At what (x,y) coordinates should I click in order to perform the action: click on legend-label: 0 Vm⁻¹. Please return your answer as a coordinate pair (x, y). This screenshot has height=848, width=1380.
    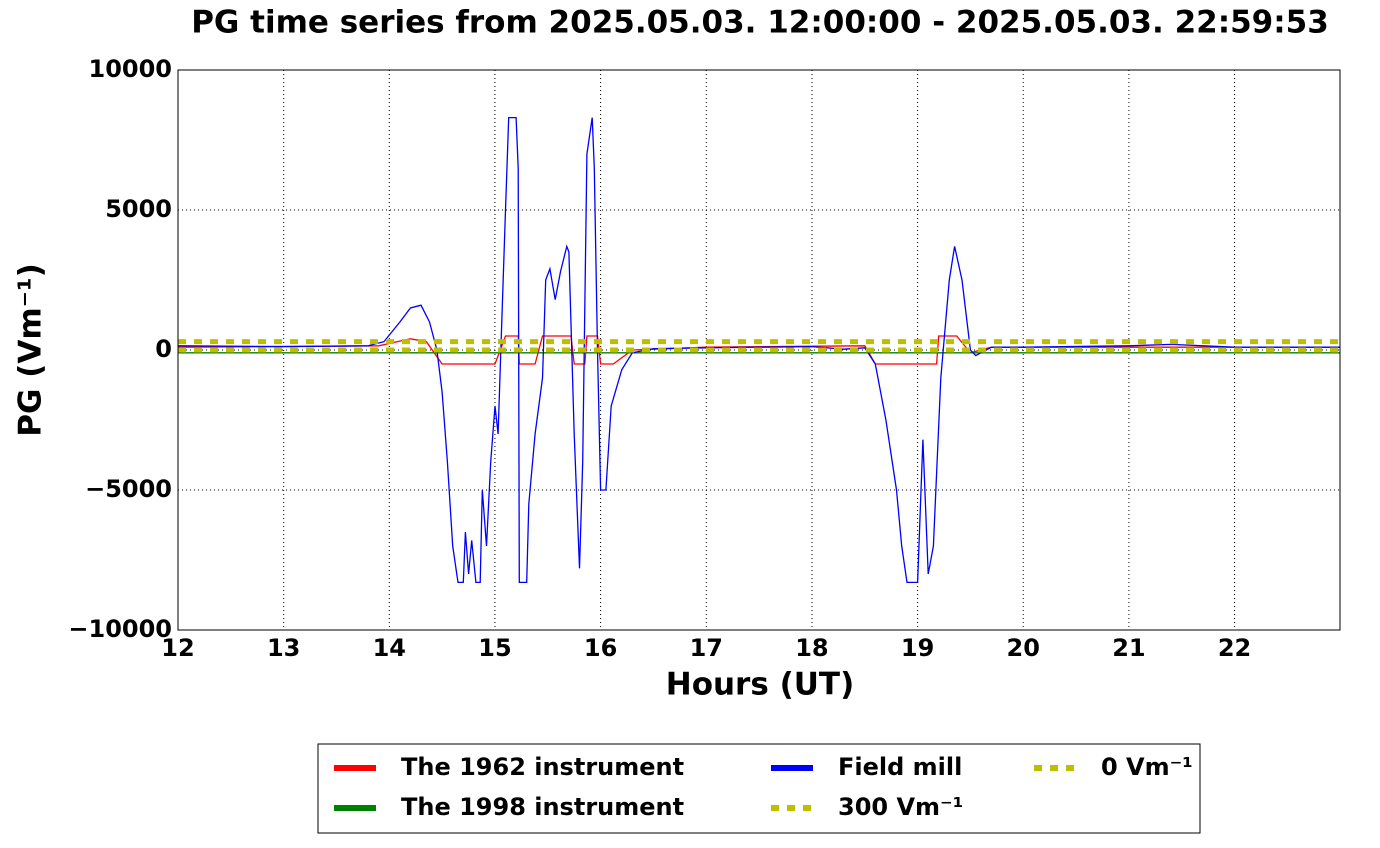
    Looking at the image, I should click on (1147, 767).